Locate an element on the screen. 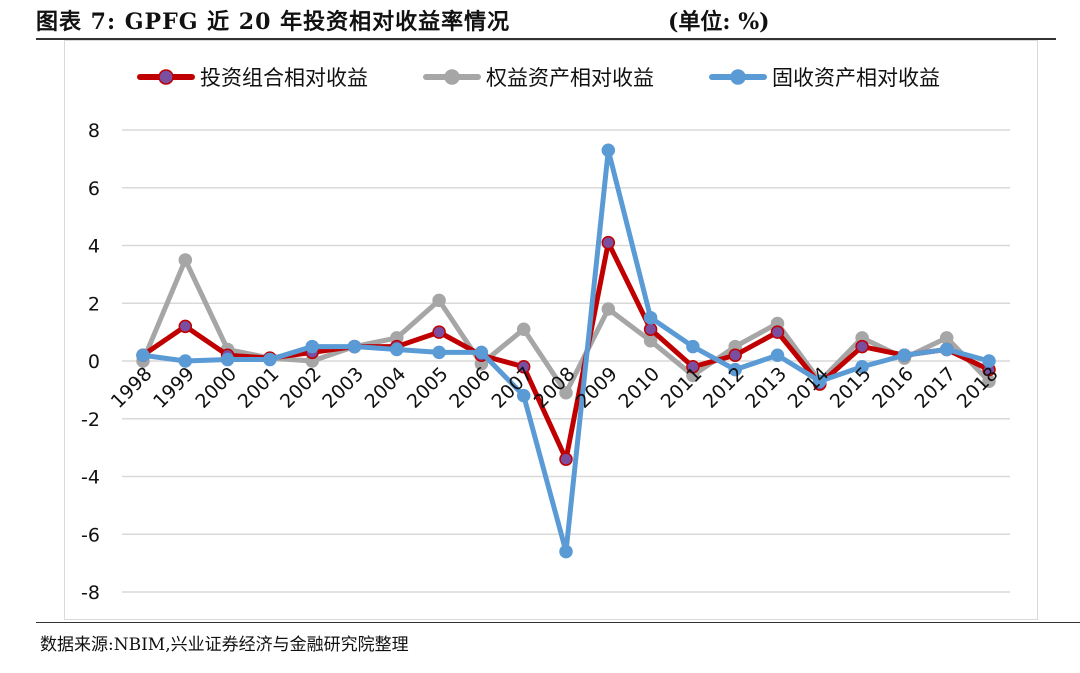  legend-label: 固收资产相对收益 is located at coordinates (856, 78).